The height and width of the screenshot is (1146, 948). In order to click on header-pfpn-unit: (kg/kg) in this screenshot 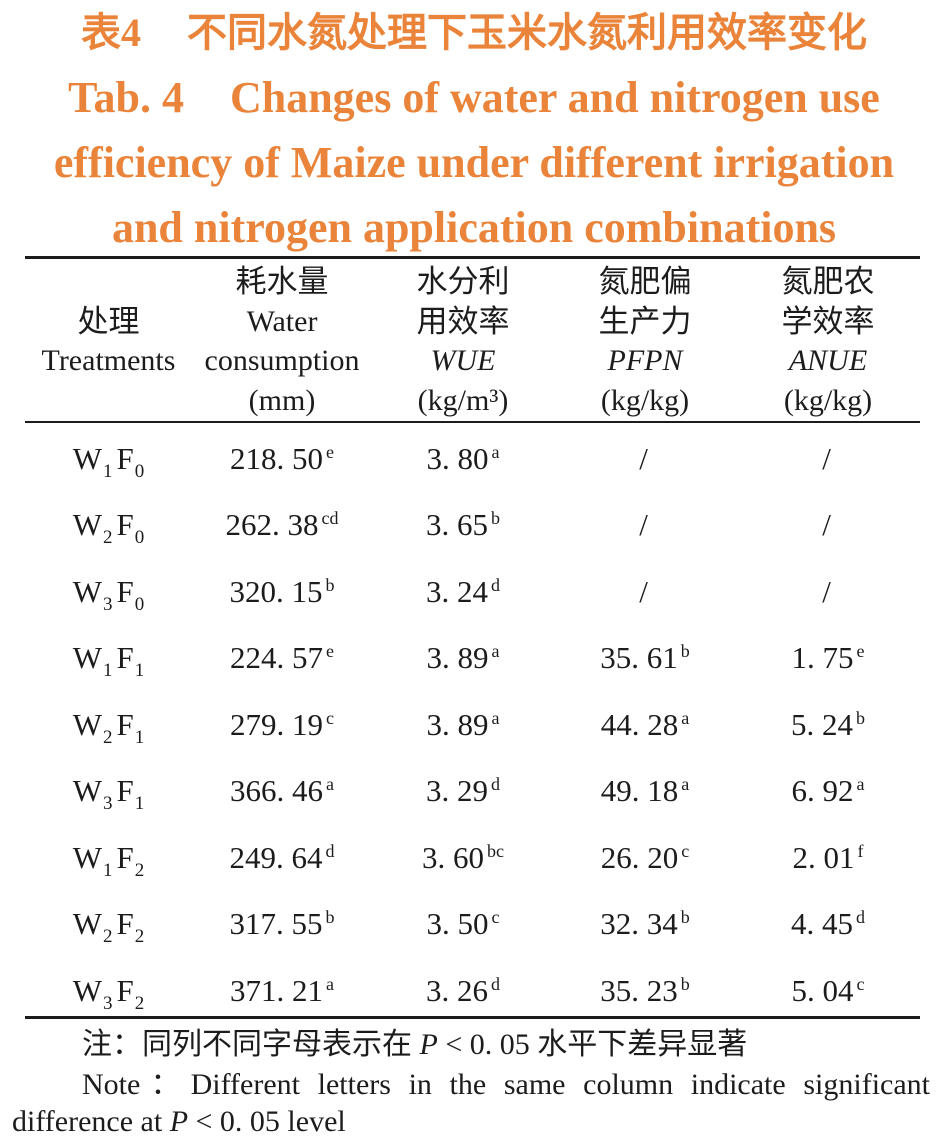, I will do `click(645, 400)`.